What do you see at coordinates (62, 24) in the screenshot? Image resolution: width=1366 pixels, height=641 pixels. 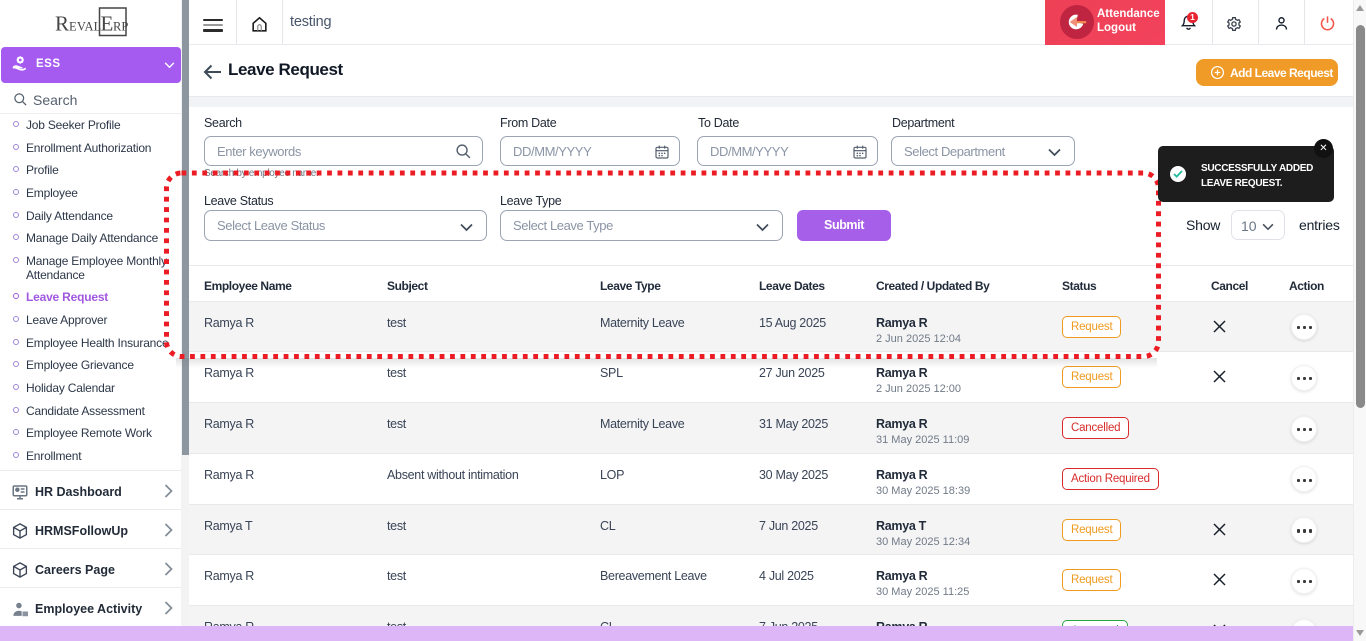 I see `svg-text: R` at bounding box center [62, 24].